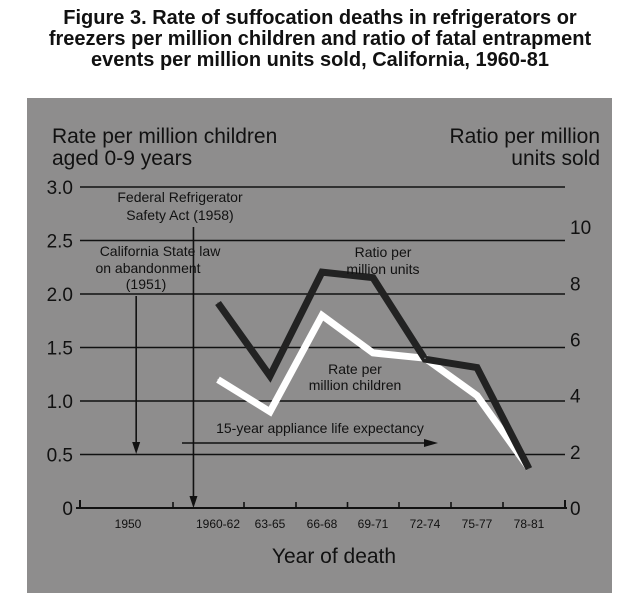 Image resolution: width=640 pixels, height=605 pixels. Describe the element at coordinates (122, 158) in the screenshot. I see `left-axis-label-line2: aged 0-9 years` at that location.